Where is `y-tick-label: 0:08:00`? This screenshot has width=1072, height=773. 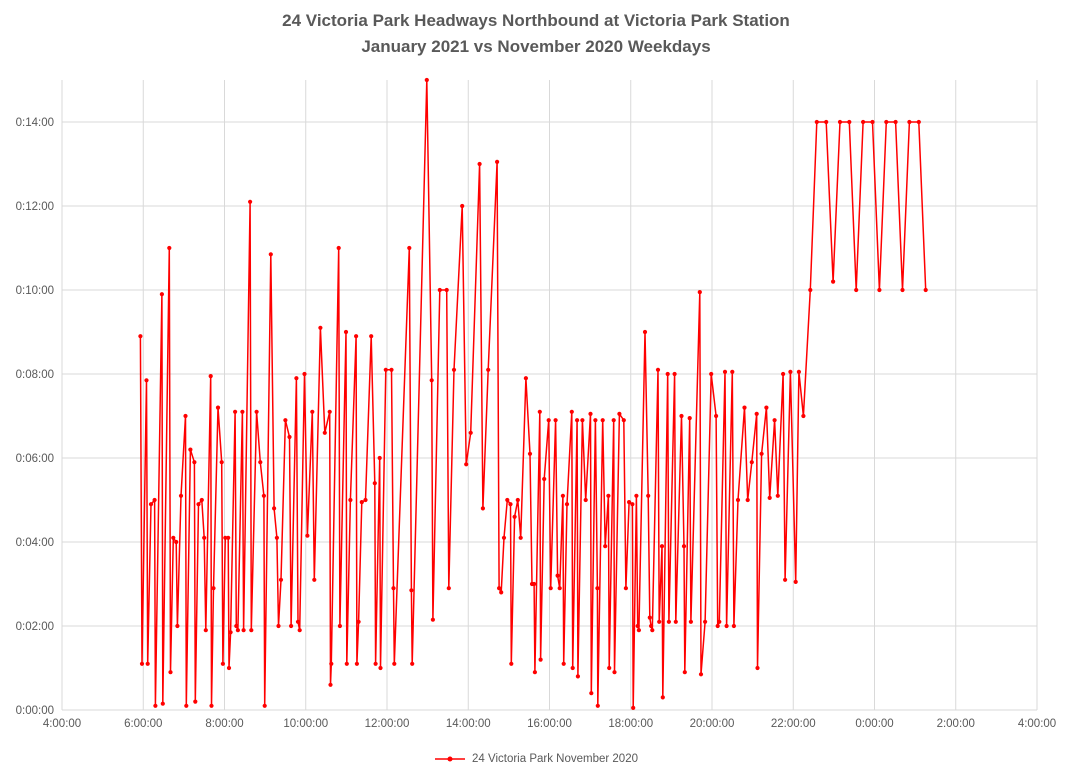
y-tick-label: 0:08:00 is located at coordinates (35, 375).